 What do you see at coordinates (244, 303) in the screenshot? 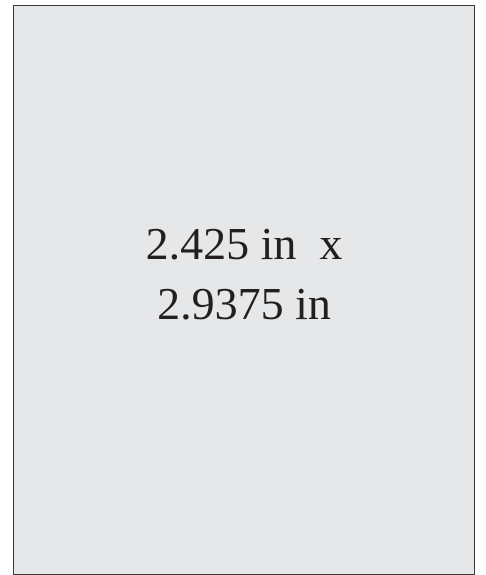
I see `height-line: 2.9375 in` at bounding box center [244, 303].